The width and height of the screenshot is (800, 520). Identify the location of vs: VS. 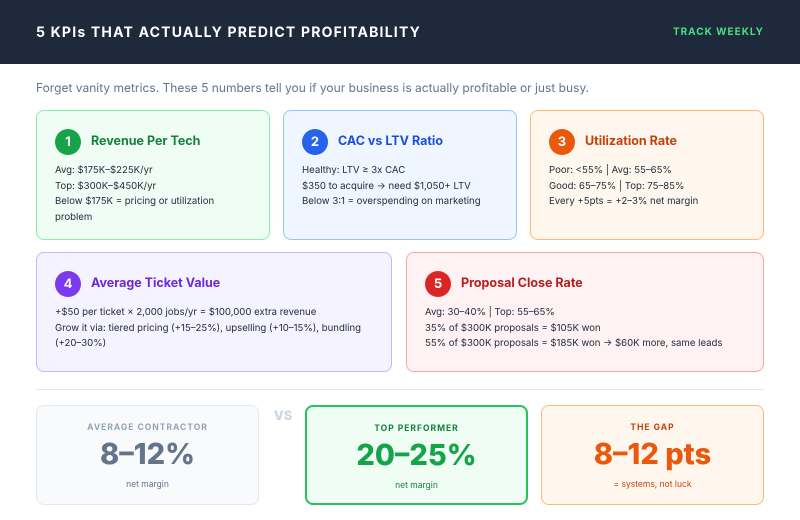
(283, 416).